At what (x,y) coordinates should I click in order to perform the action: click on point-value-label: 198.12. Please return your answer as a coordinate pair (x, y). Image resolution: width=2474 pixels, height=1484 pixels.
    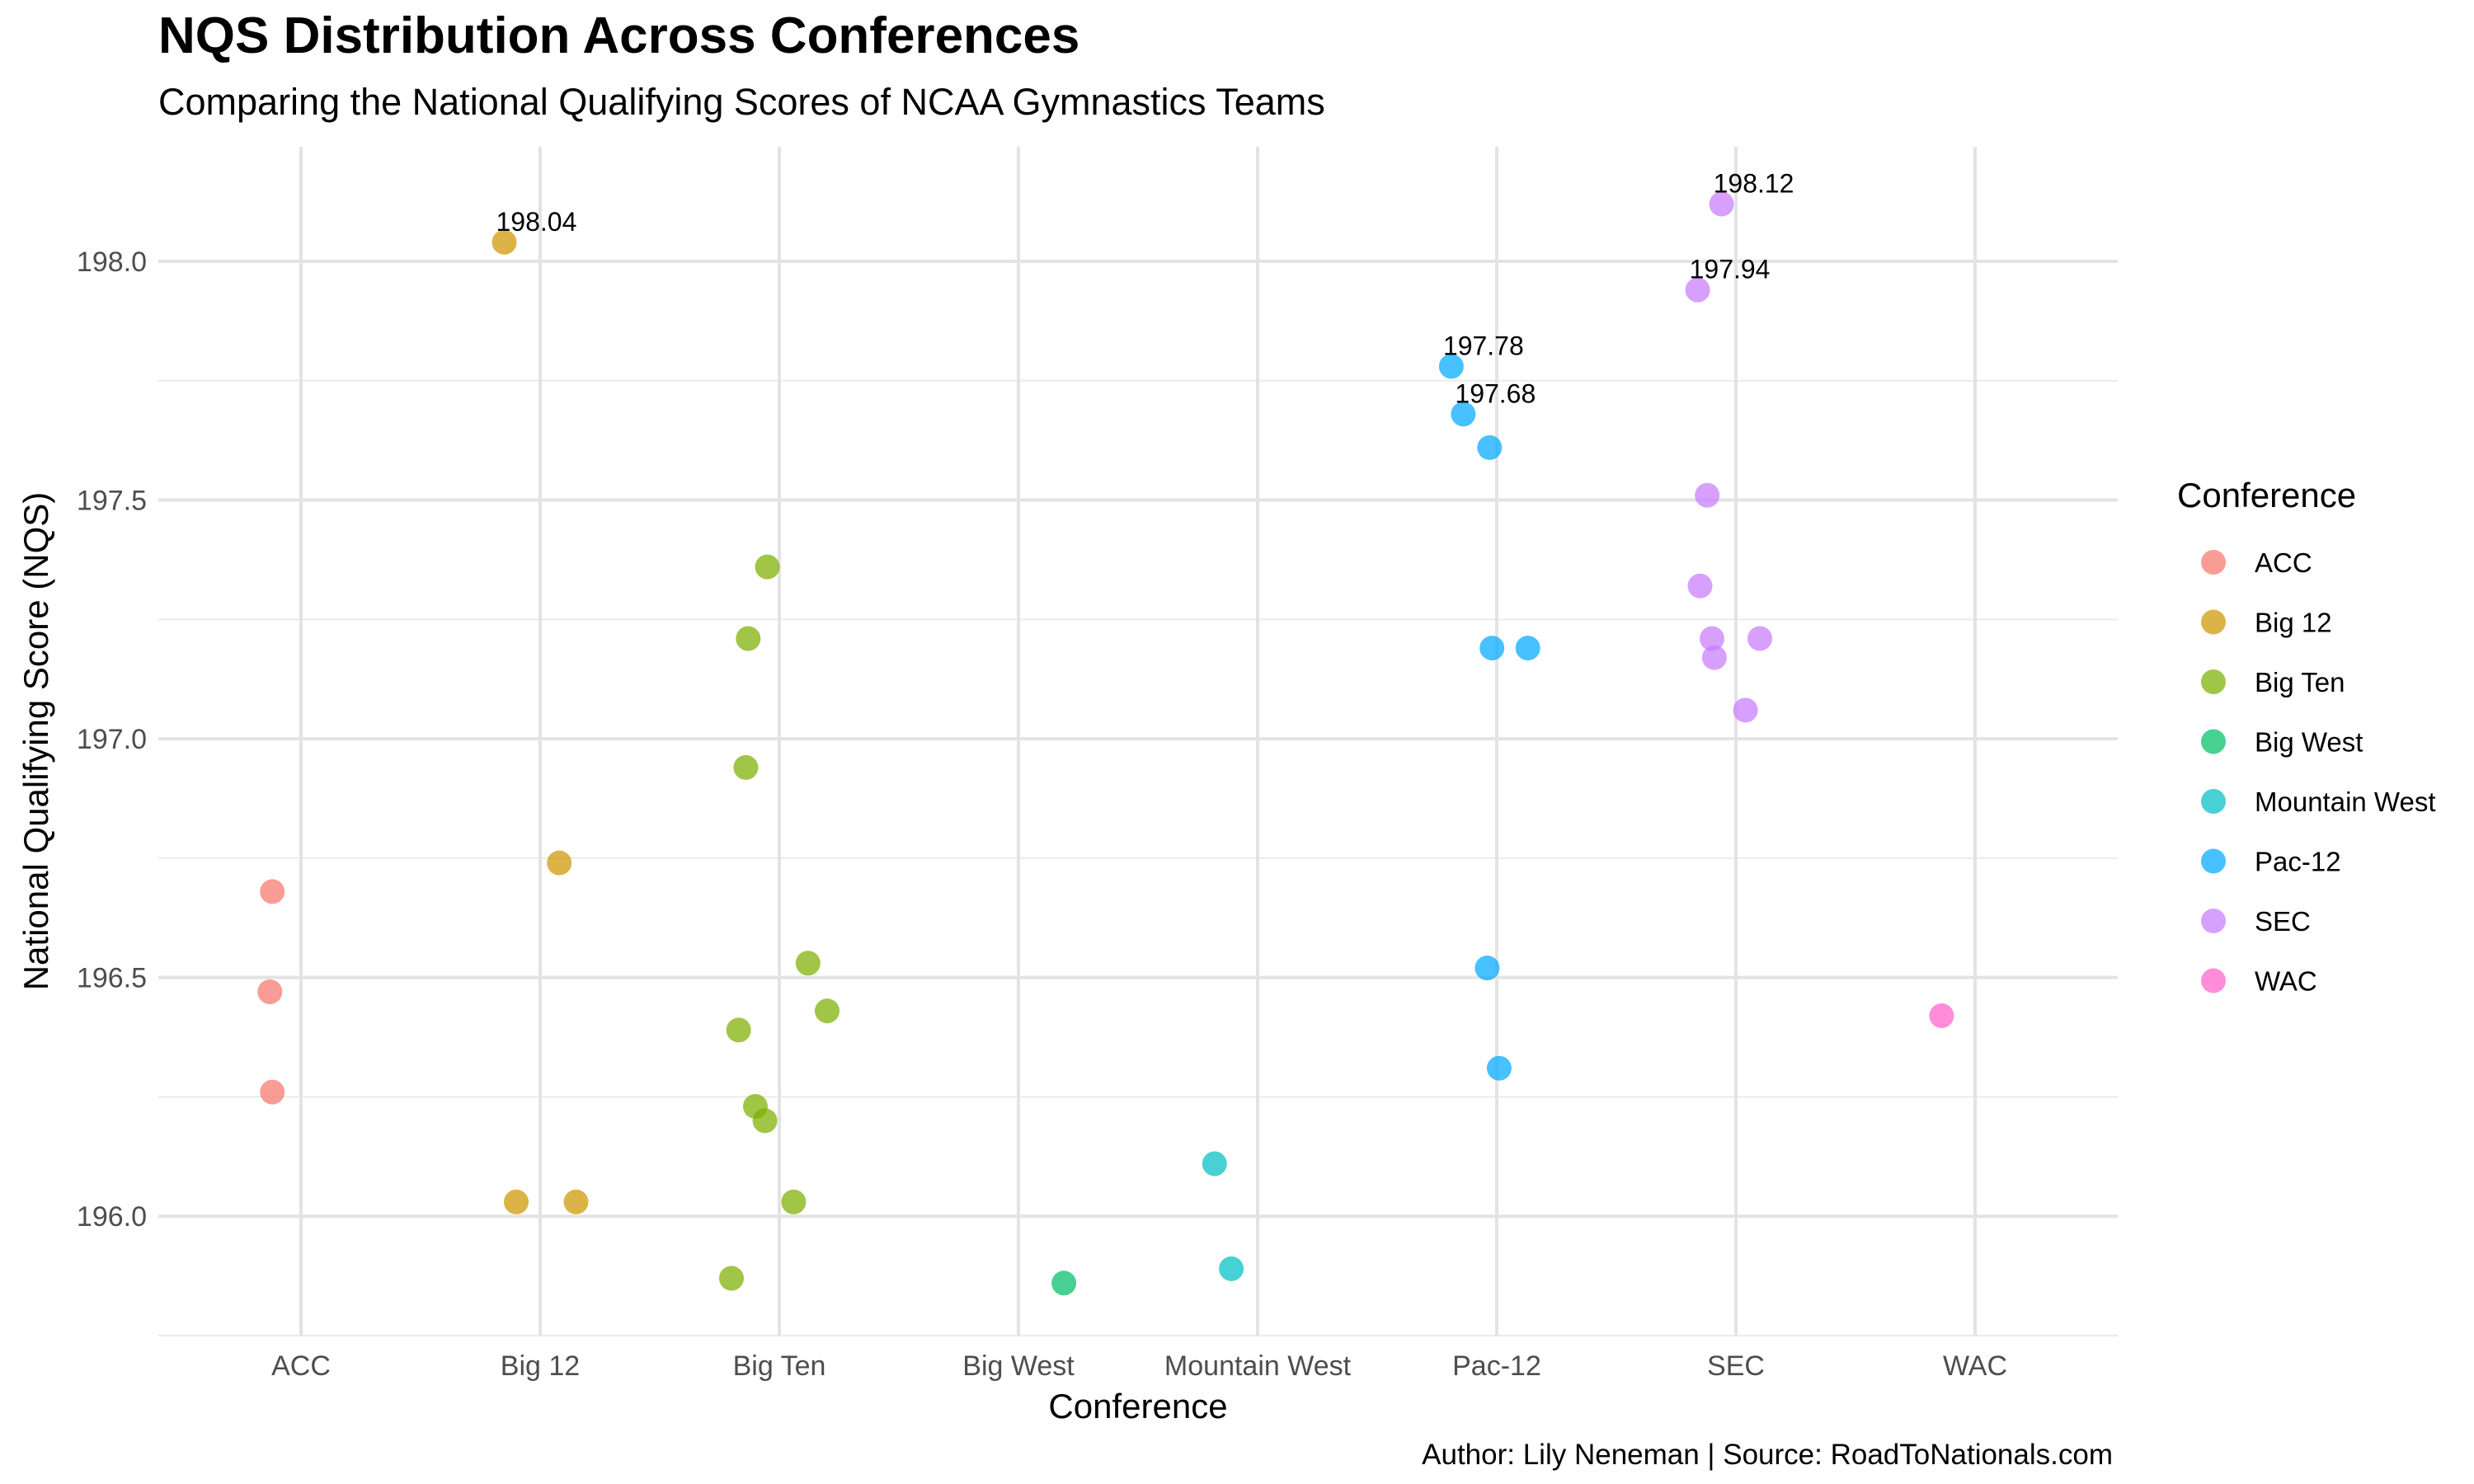
    Looking at the image, I should click on (1754, 183).